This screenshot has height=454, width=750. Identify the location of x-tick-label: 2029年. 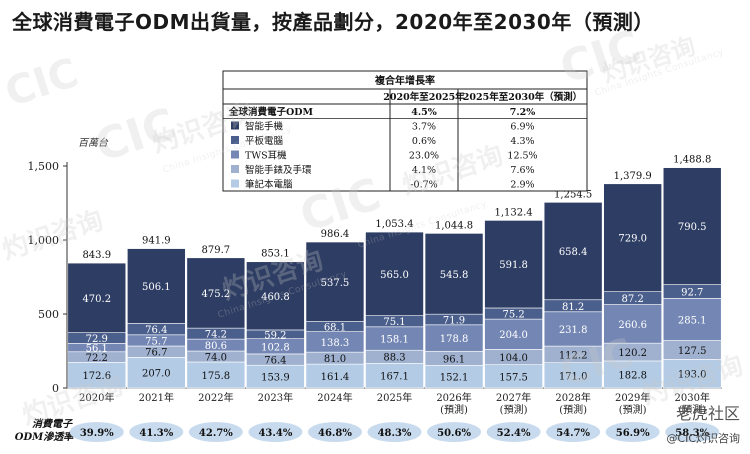
(632, 397).